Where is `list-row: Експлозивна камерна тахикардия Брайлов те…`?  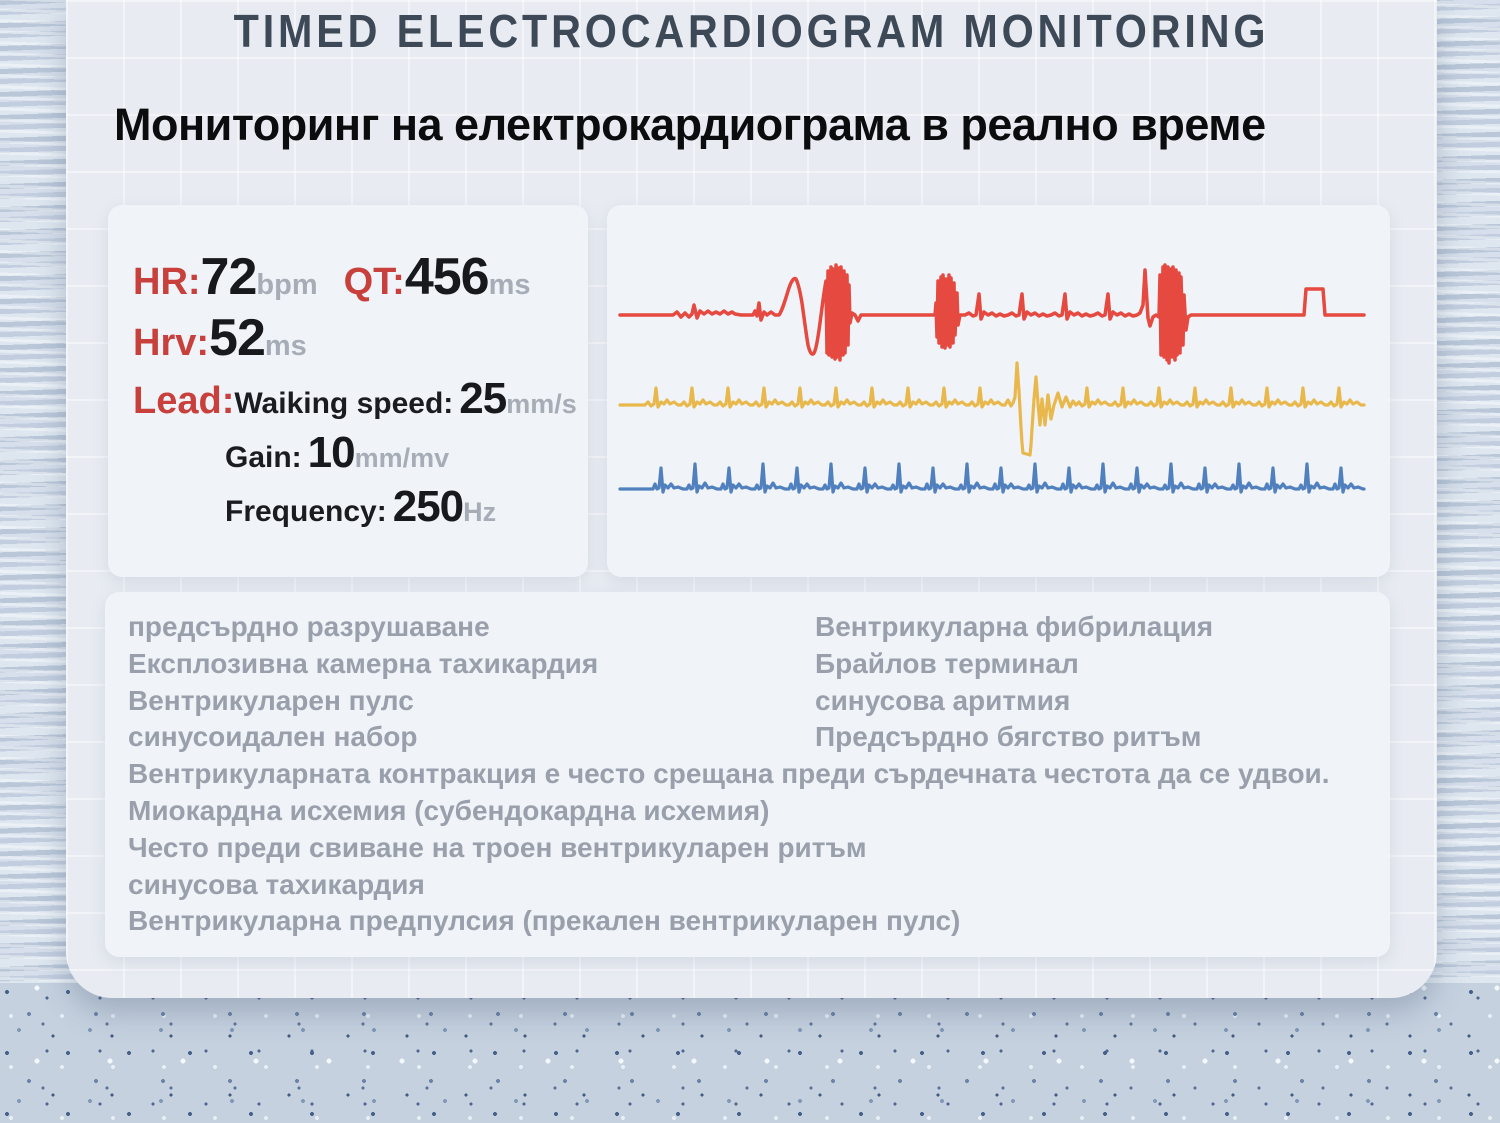
list-row: Експлозивна камерна тахикардия Брайлов те… is located at coordinates (747, 664).